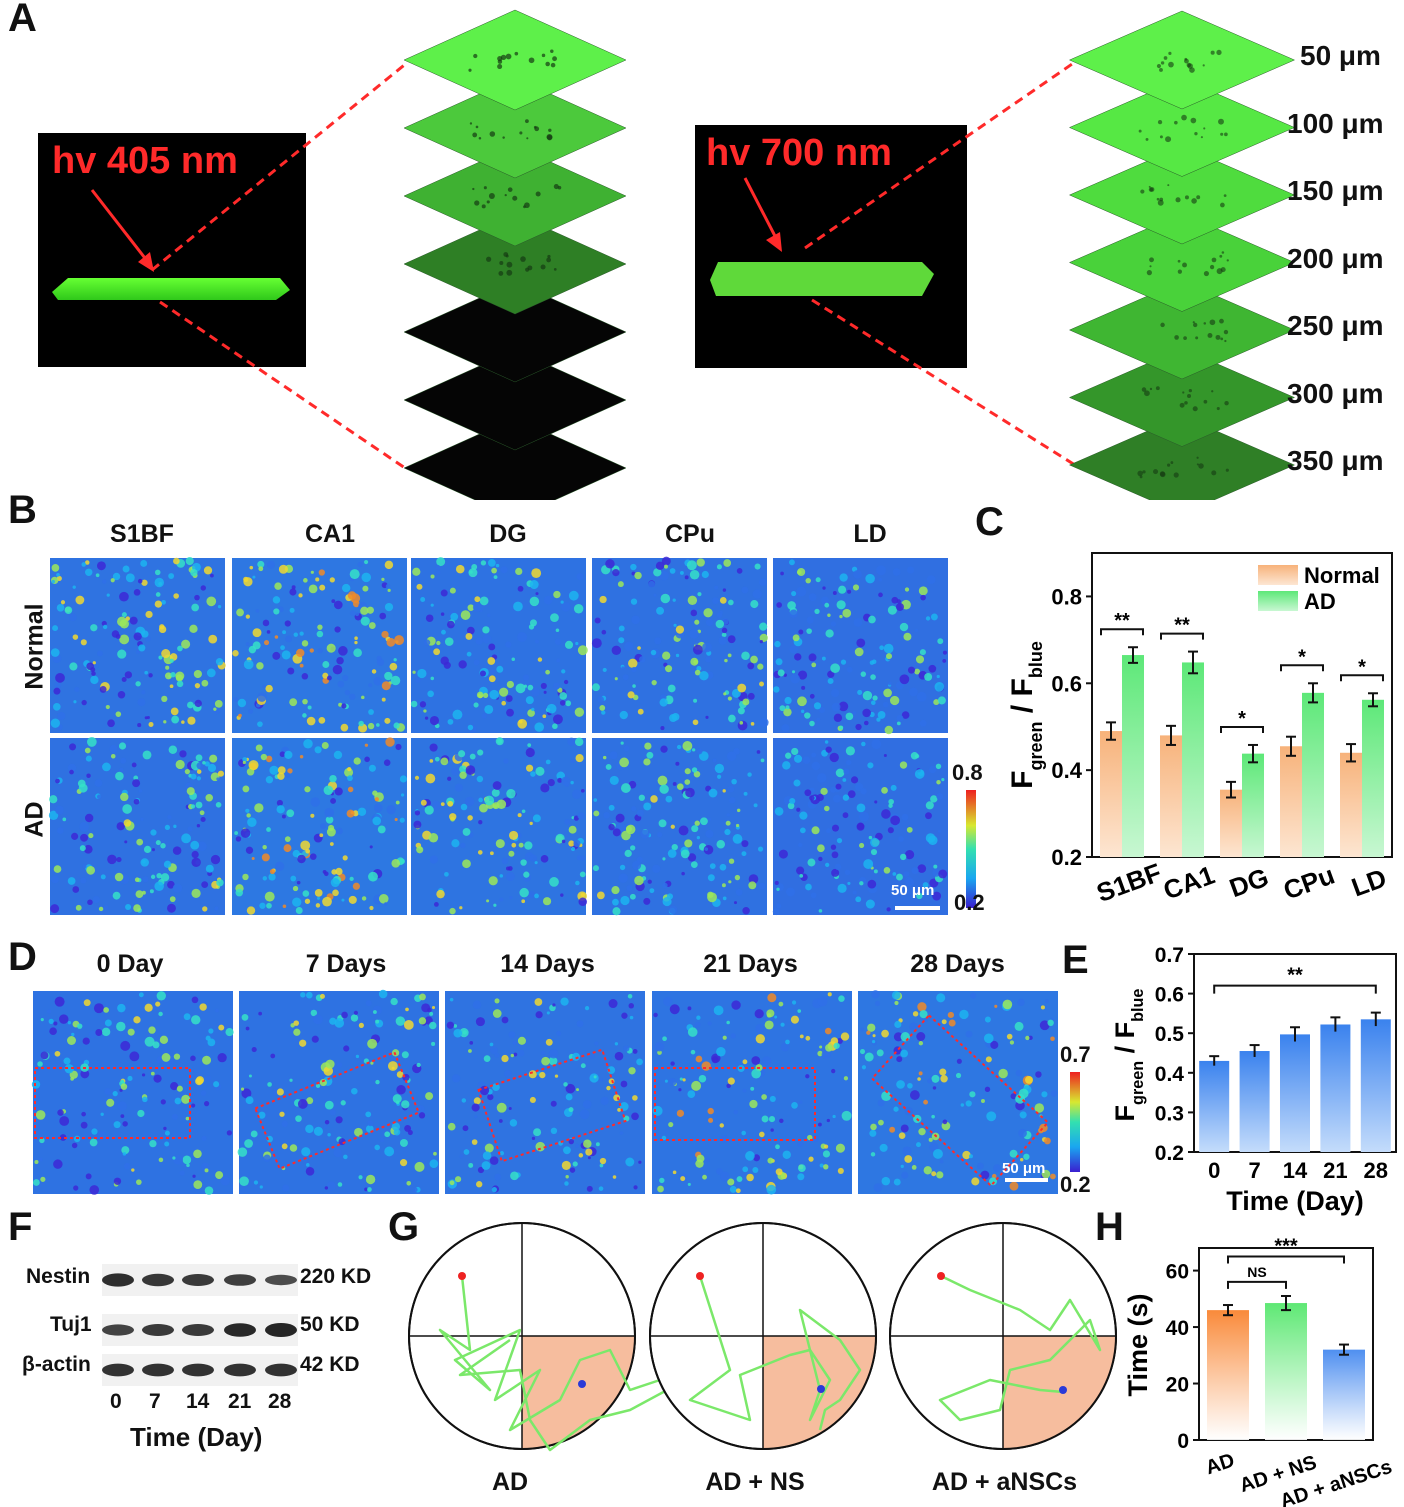 The image size is (1404, 1507). Describe the element at coordinates (1335, 1170) in the screenshot. I see `x-tick-label: 21` at that location.